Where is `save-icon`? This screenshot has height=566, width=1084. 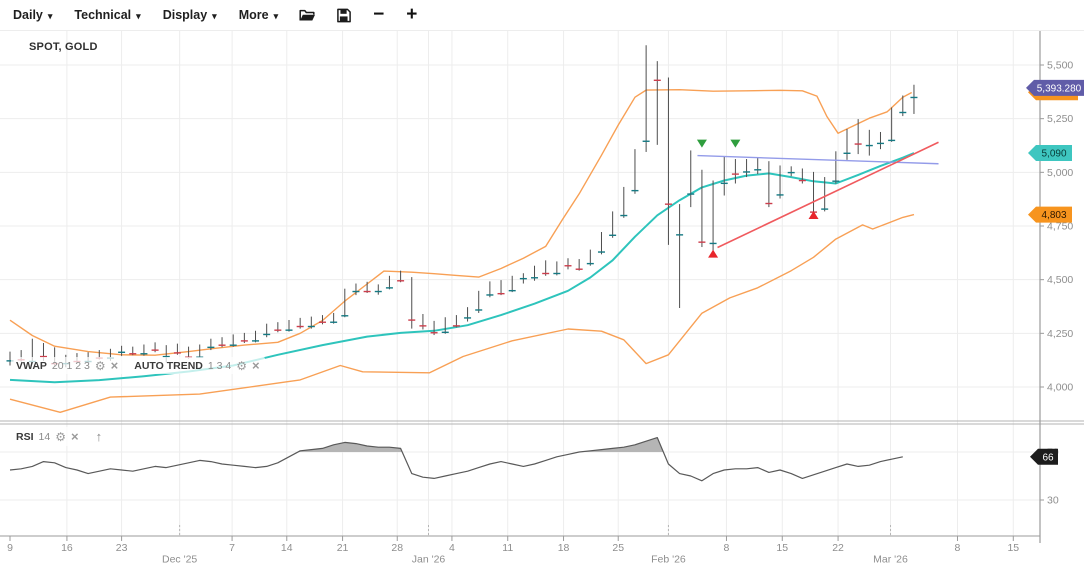 save-icon is located at coordinates (344, 15).